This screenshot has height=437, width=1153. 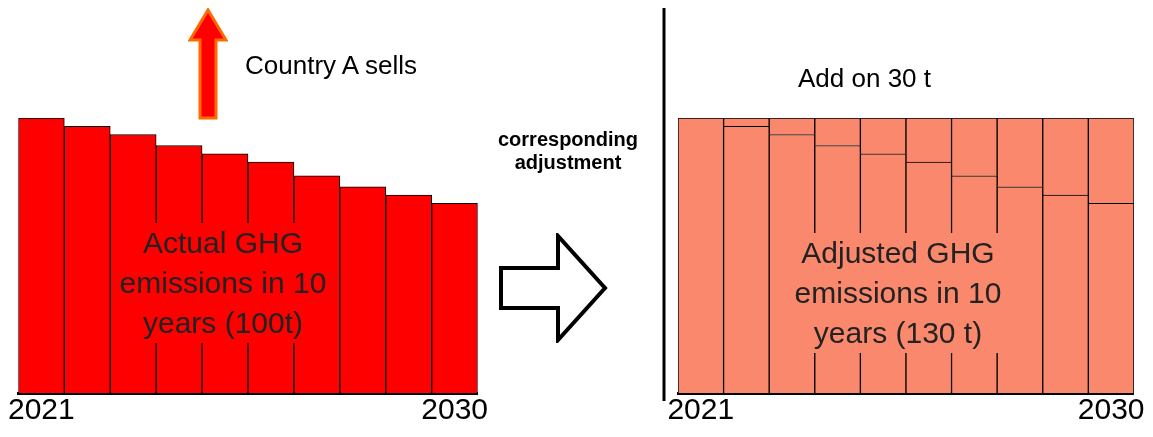 What do you see at coordinates (223, 283) in the screenshot?
I see `annotation: Actual GHG emissions in 10 years (100t)` at bounding box center [223, 283].